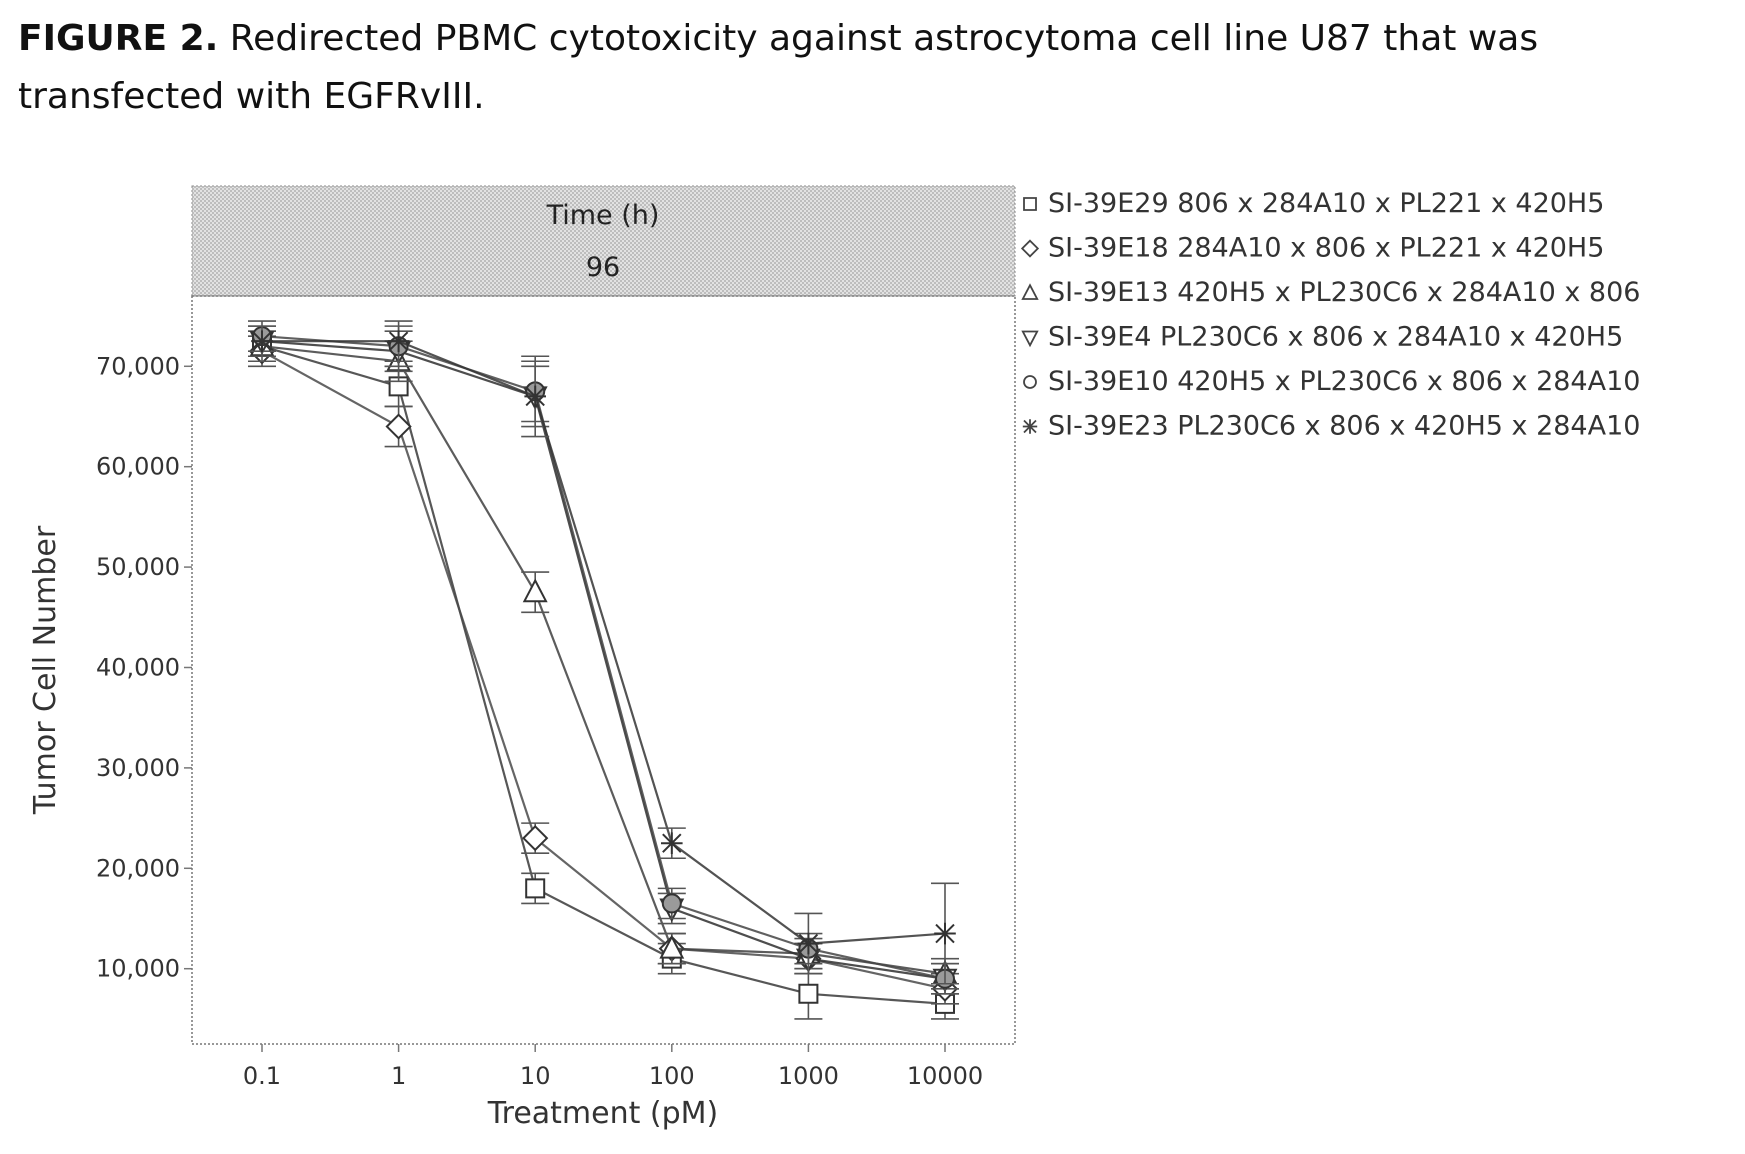 Image resolution: width=1745 pixels, height=1154 pixels. Describe the element at coordinates (262, 1076) in the screenshot. I see `x-tick-label: 0.1` at that location.